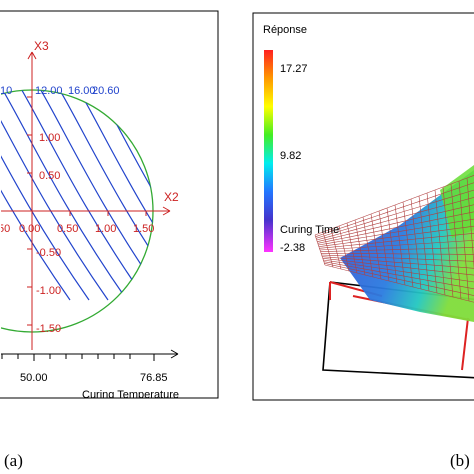  Describe the element at coordinates (34, 378) in the screenshot. I see `temperature-tick-label: 50.00` at that location.